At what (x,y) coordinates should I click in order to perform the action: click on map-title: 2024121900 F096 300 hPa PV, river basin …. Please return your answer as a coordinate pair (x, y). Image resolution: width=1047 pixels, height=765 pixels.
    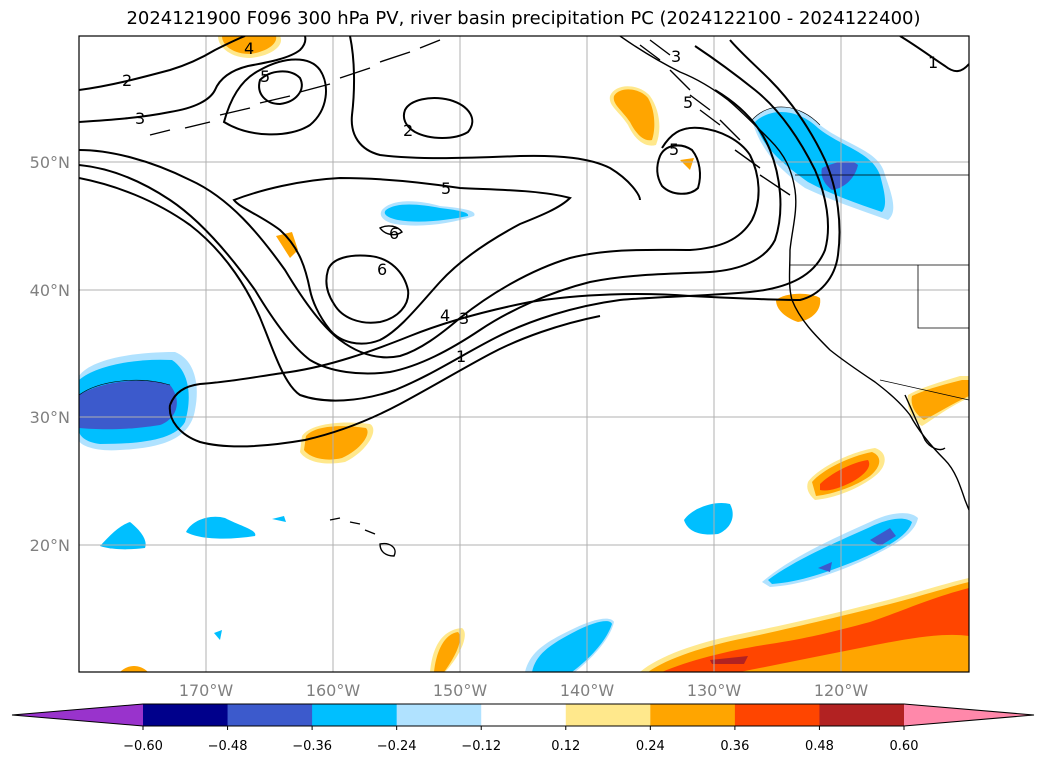
    Looking at the image, I should click on (523, 18).